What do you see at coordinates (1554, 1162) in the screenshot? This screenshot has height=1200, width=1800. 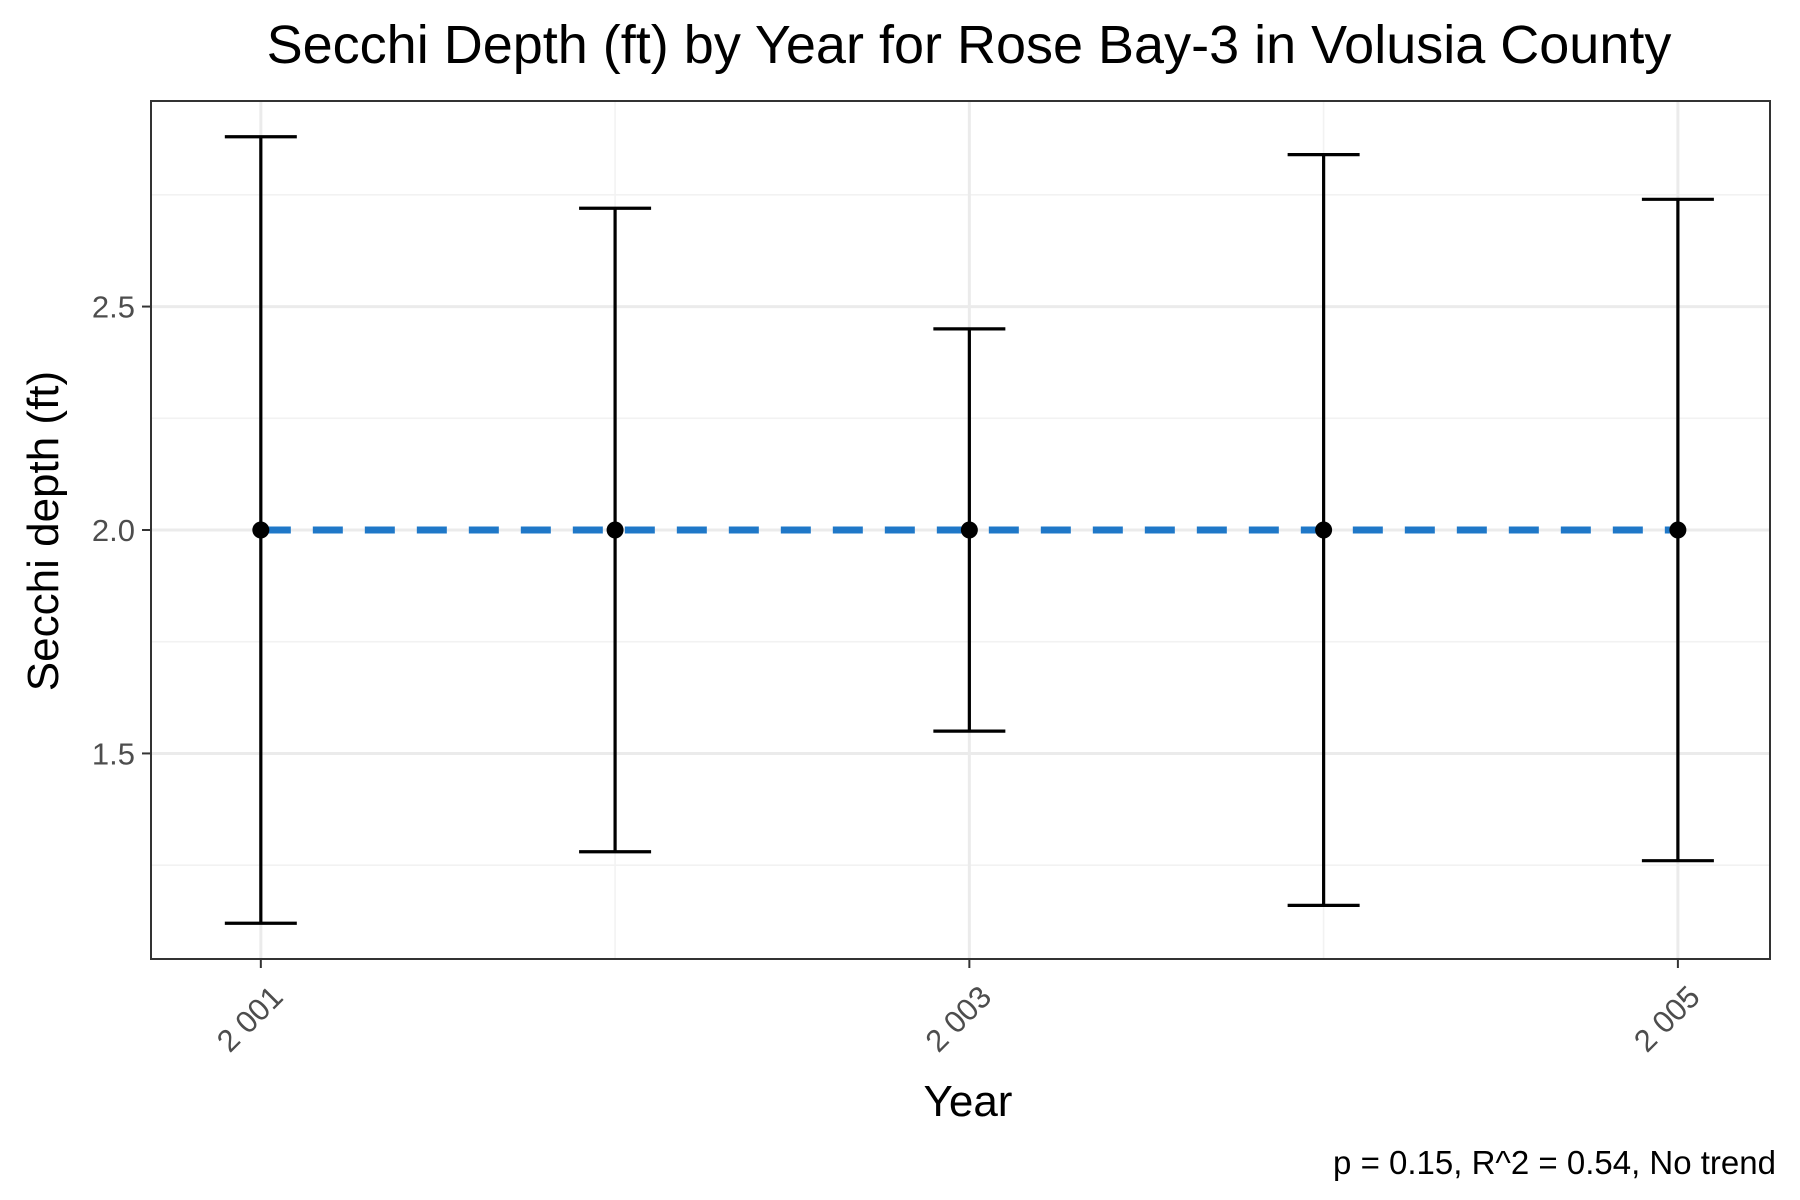 I see `stats-caption: p = 0.15, R^2 = 0.54, No trend` at bounding box center [1554, 1162].